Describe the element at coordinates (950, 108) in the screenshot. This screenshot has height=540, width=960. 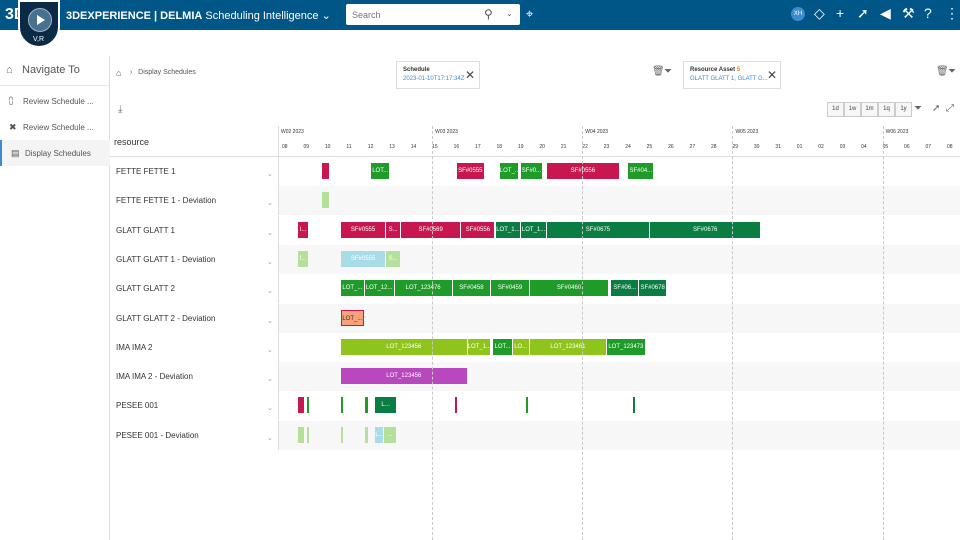
I see `fullscreen-icon: ⤢` at that location.